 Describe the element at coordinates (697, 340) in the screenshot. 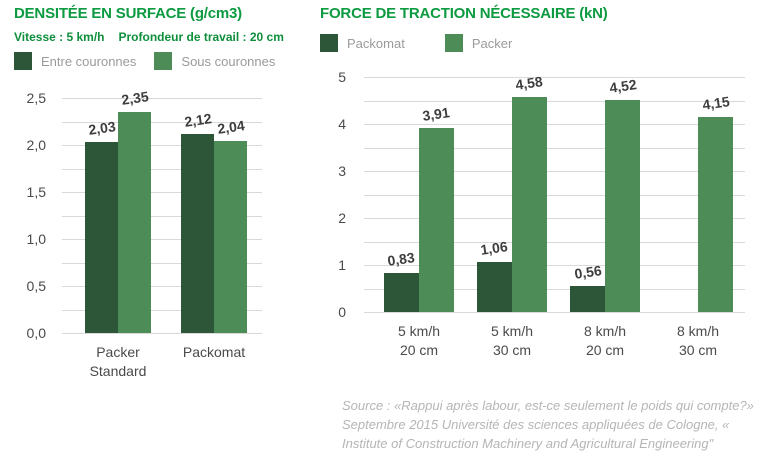

I see `x-axis-category-label: 8 km/h 30 cm` at that location.